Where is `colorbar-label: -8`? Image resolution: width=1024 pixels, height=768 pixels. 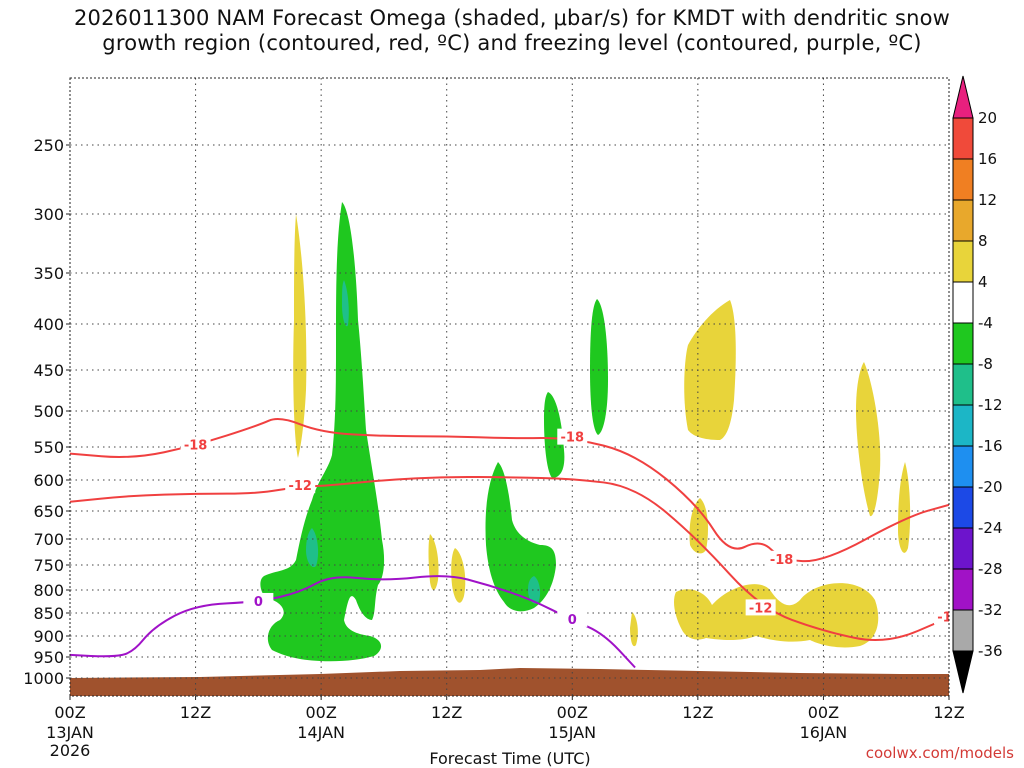 colorbar-label: -8 is located at coordinates (985, 364).